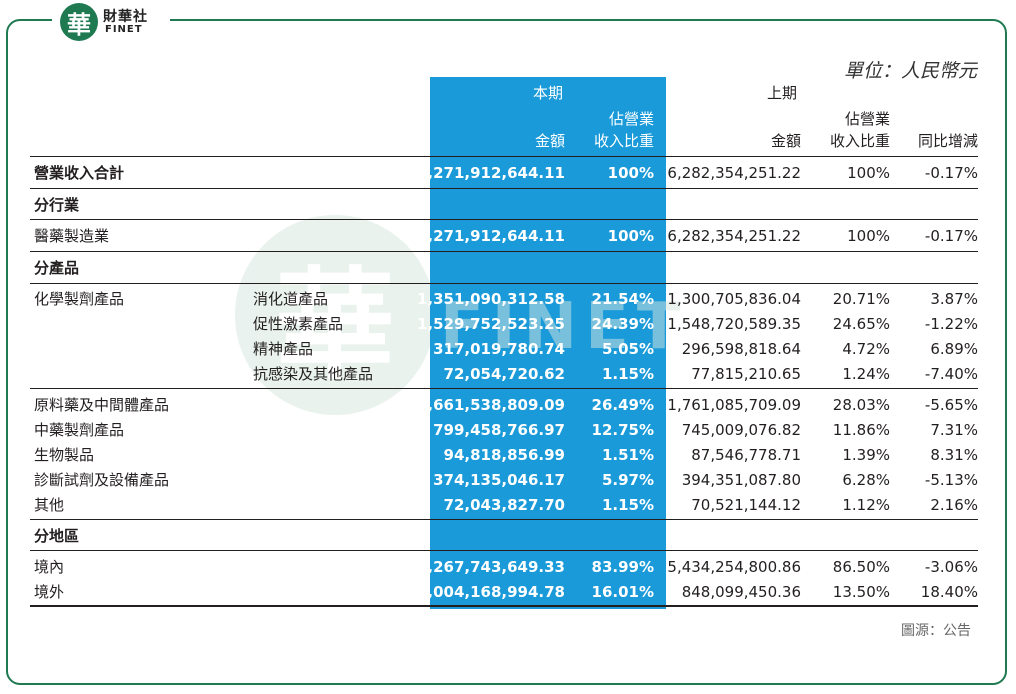  I want to click on cell-ppct: 86.50%, so click(861, 567).